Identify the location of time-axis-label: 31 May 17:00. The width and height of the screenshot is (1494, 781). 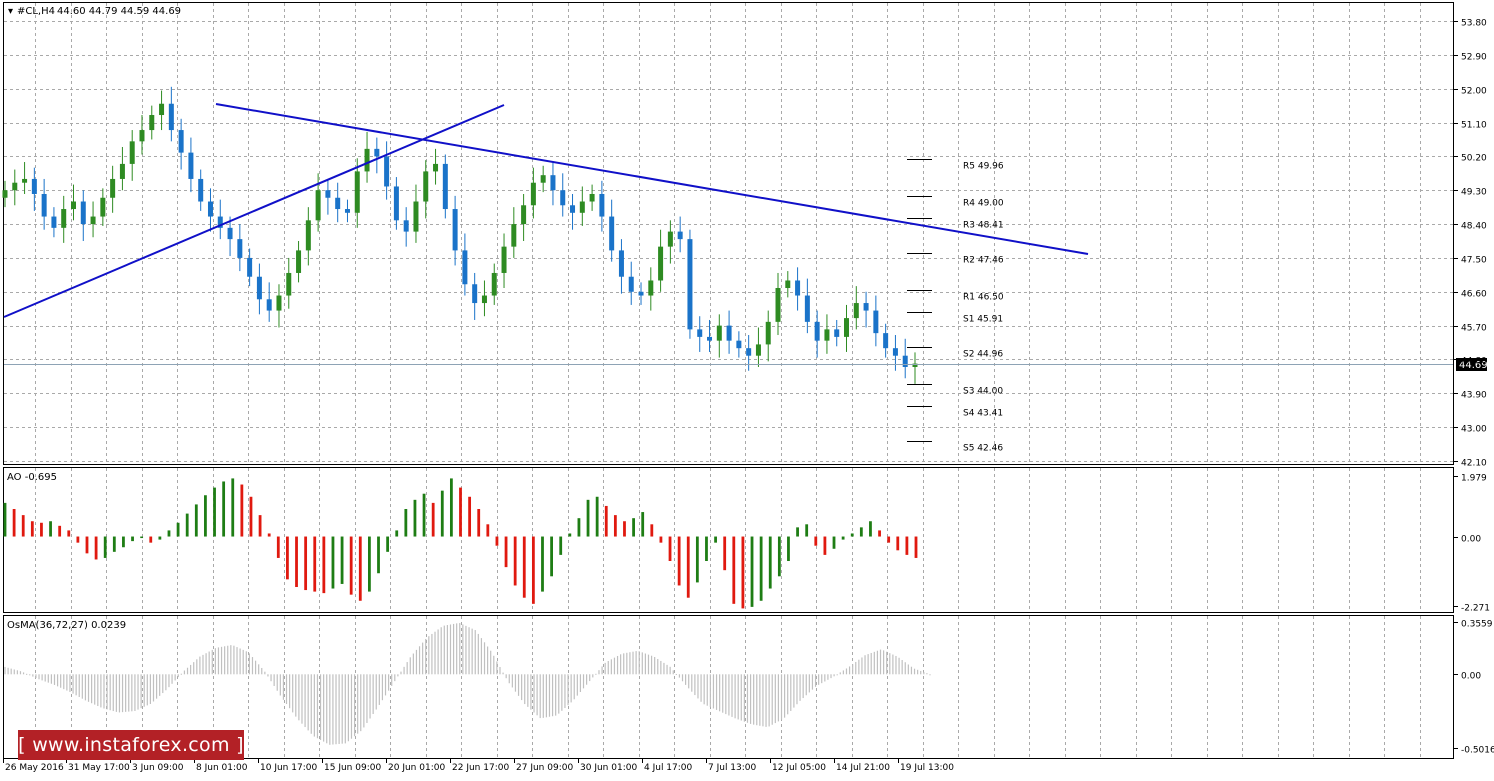
(99, 768).